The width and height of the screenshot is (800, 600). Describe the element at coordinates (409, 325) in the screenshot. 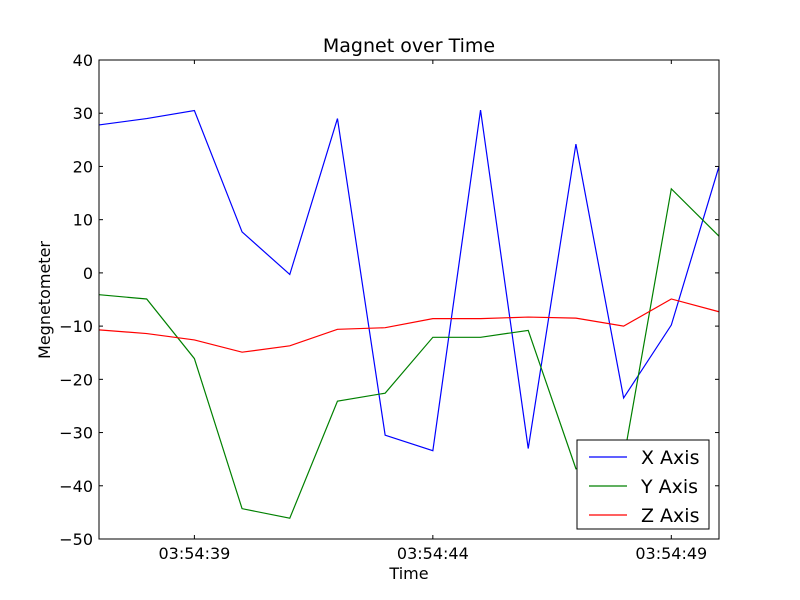

I see `series-line-z-axis` at that location.